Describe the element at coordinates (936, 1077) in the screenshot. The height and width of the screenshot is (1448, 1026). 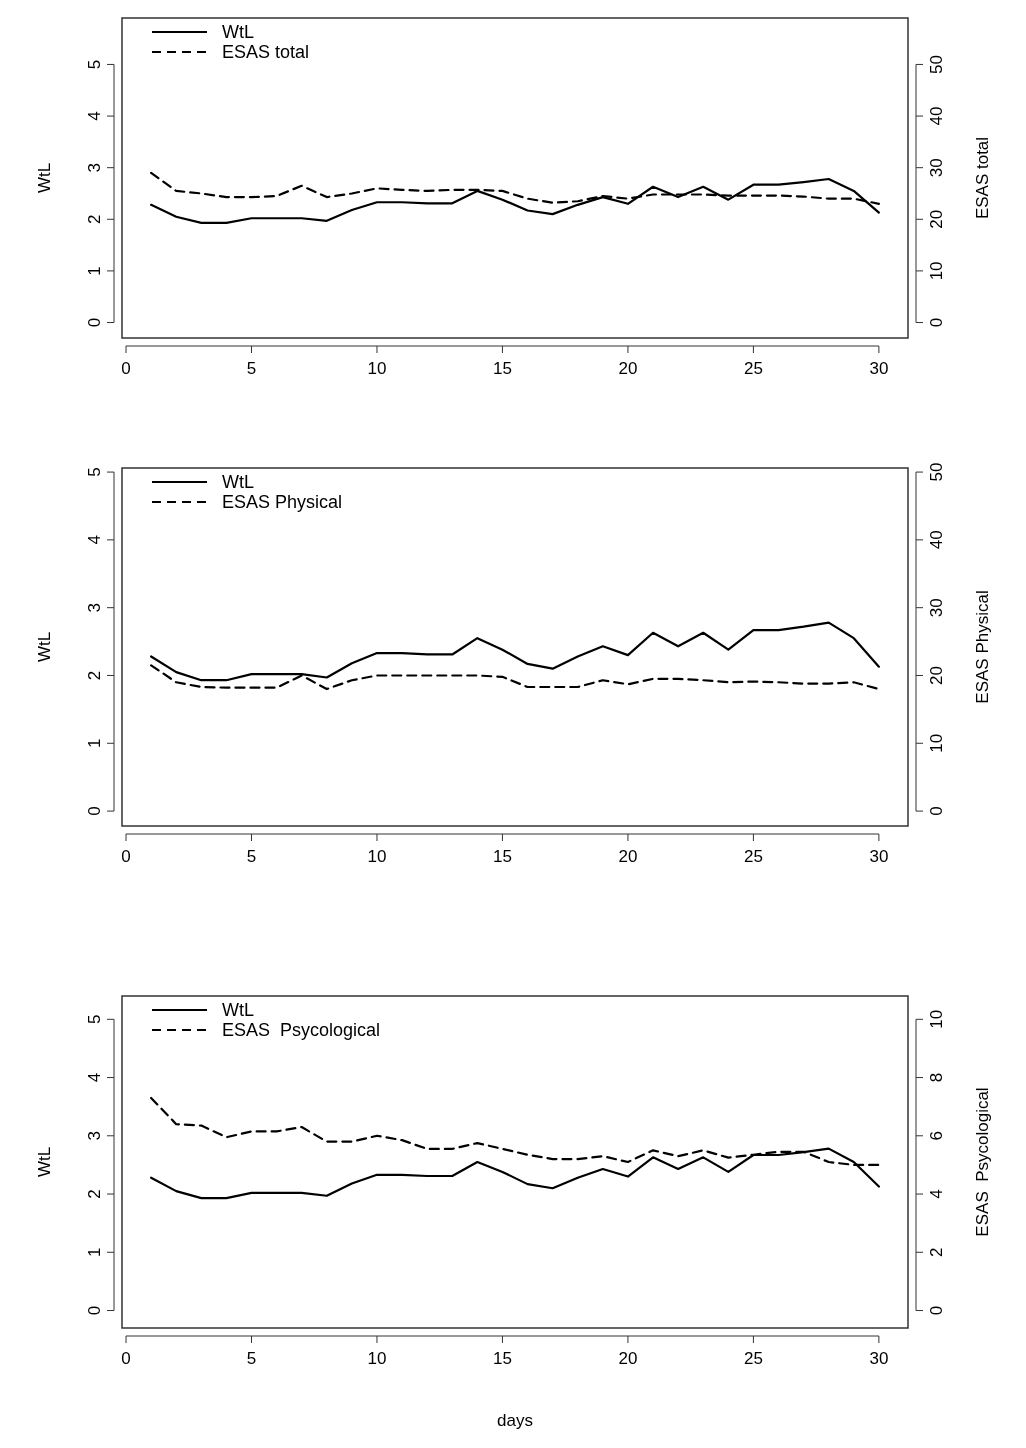
I see `y2-tick-label: 8` at that location.